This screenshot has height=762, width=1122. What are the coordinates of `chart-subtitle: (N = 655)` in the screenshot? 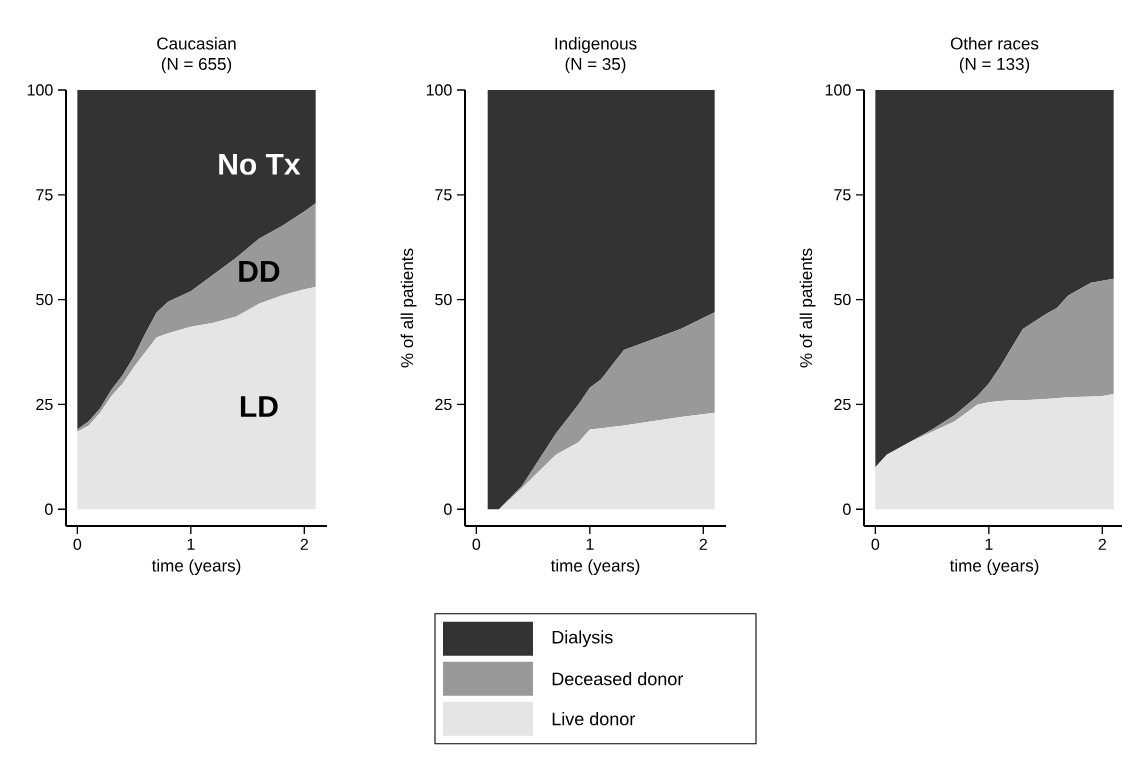 It's located at (196, 65).